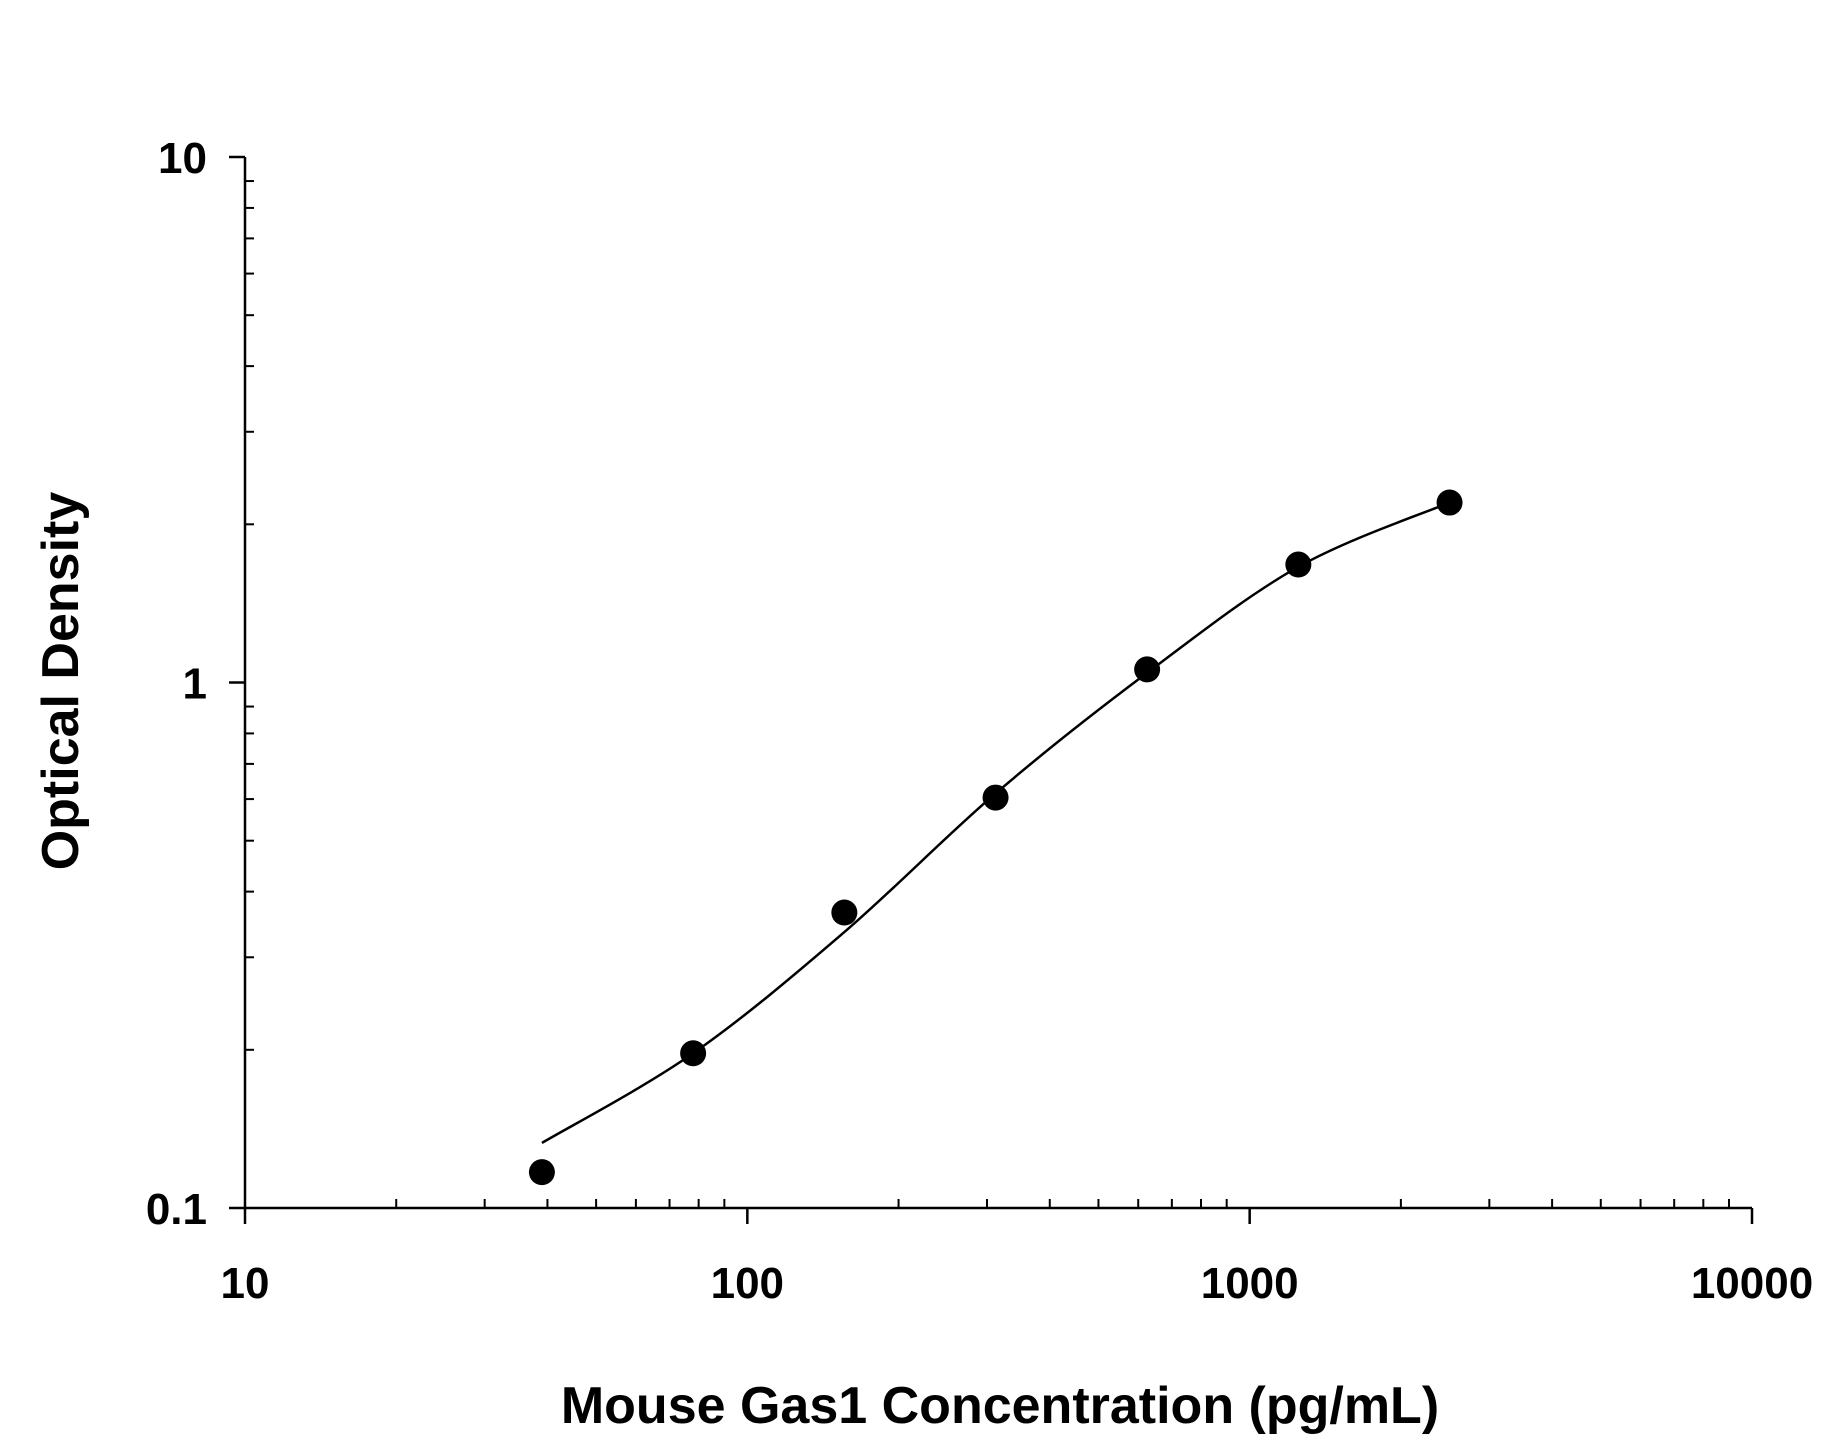  Describe the element at coordinates (1017, 1283) in the screenshot. I see `x-tick-labels: 10 100 1000 10000` at that location.